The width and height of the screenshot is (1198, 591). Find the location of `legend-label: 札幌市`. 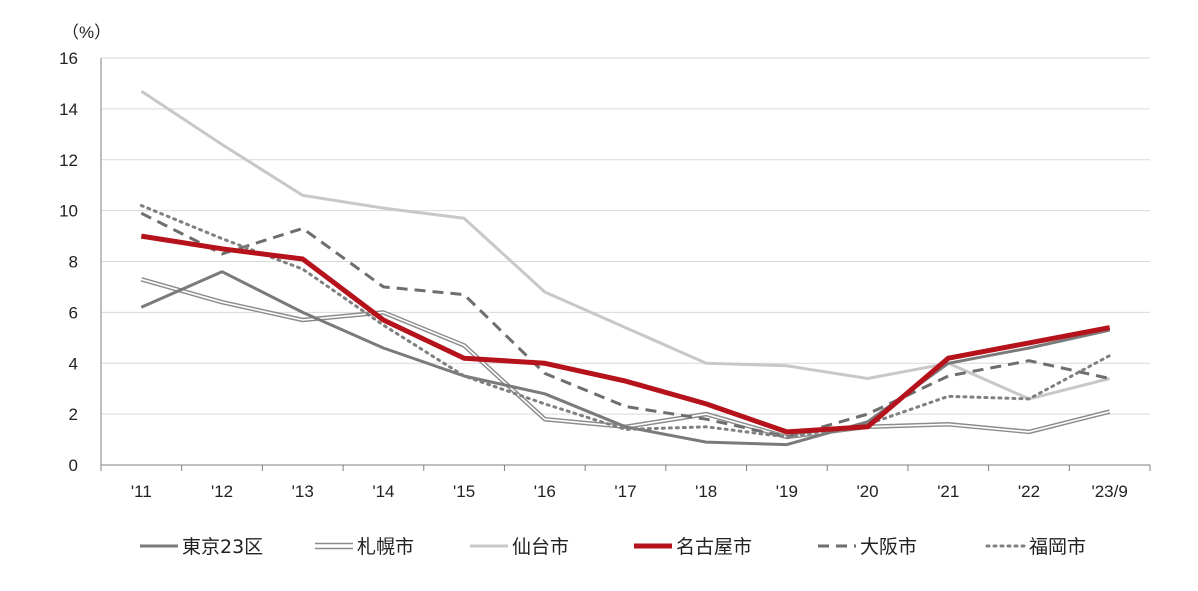

legend-label: 札幌市 is located at coordinates (385, 547).